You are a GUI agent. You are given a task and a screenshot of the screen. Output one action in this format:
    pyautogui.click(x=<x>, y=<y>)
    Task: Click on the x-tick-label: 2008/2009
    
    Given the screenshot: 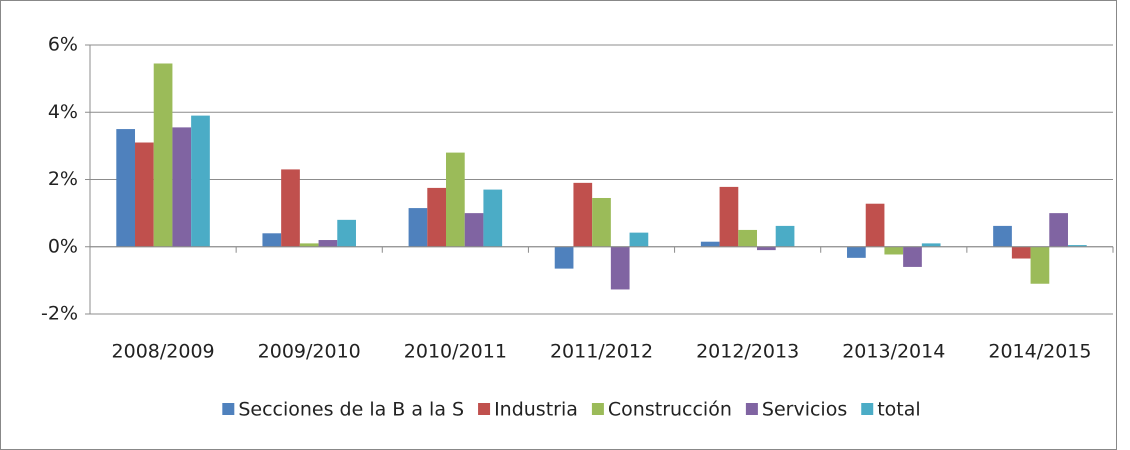 What is the action you would take?
    pyautogui.click(x=163, y=352)
    